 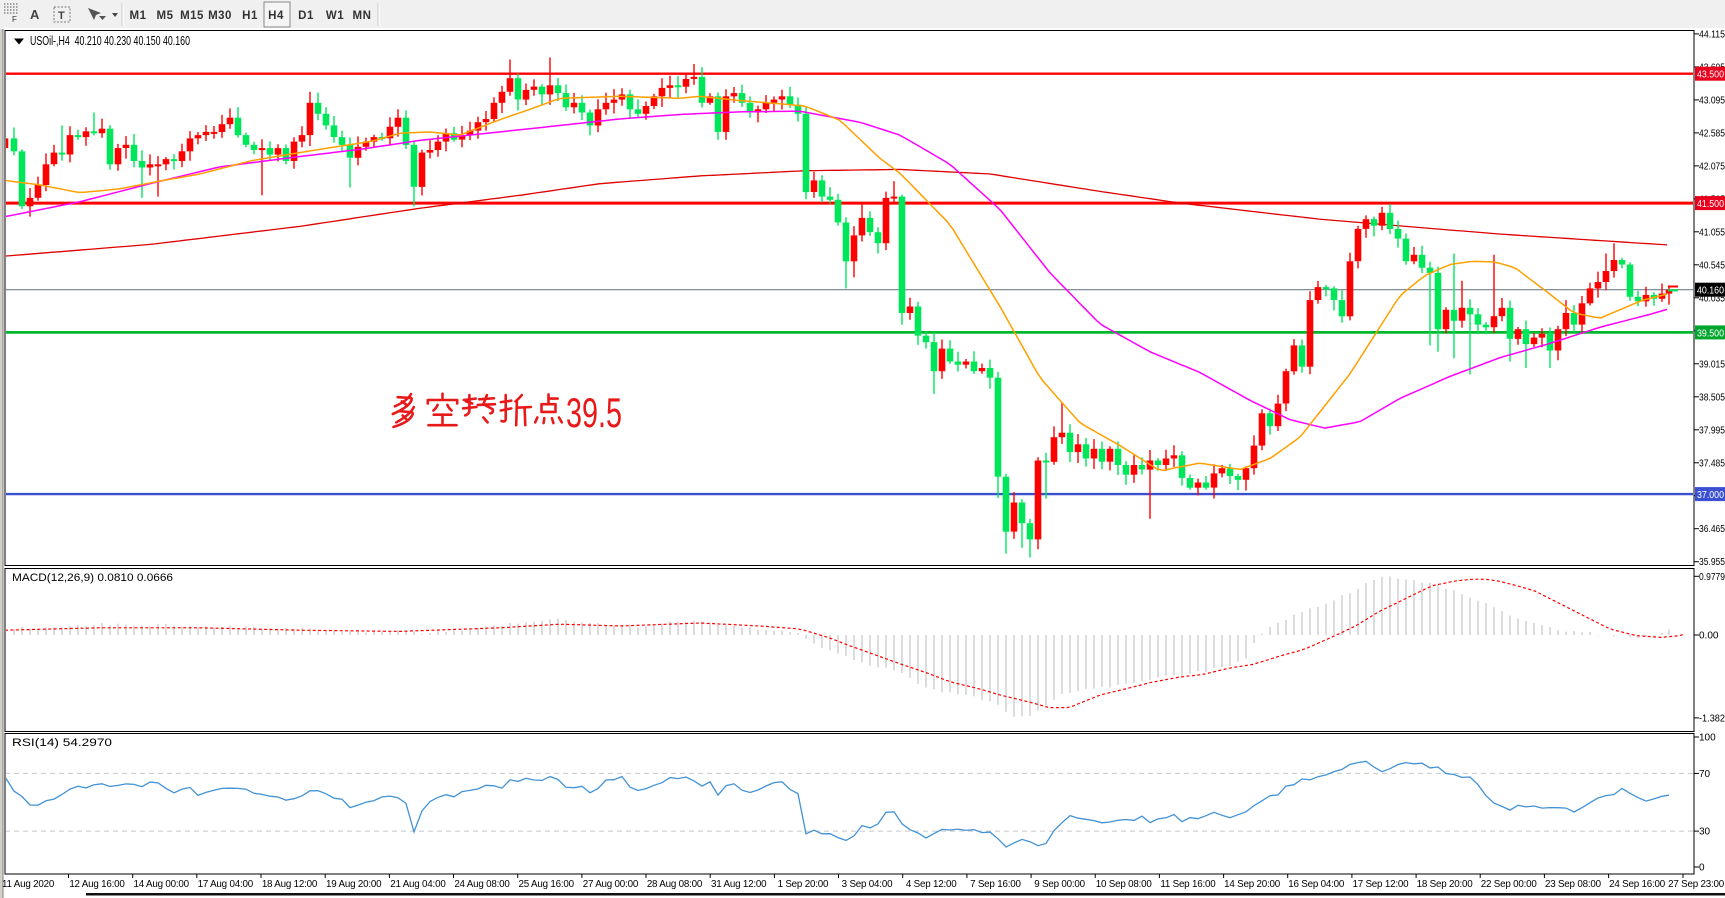 What do you see at coordinates (28, 884) in the screenshot?
I see `svg-text: 11 Aug 2020` at bounding box center [28, 884].